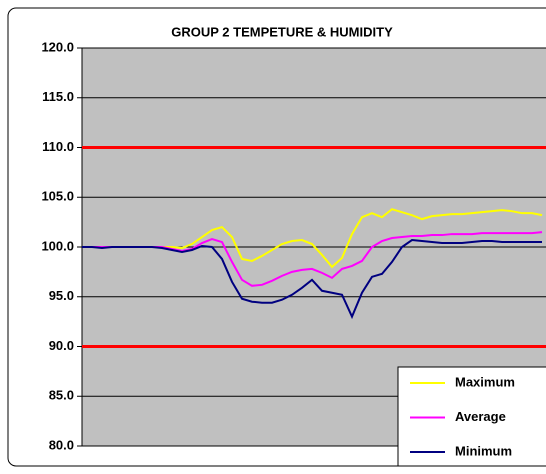 The image size is (546, 474). I want to click on legend-label: Average, so click(480, 416).